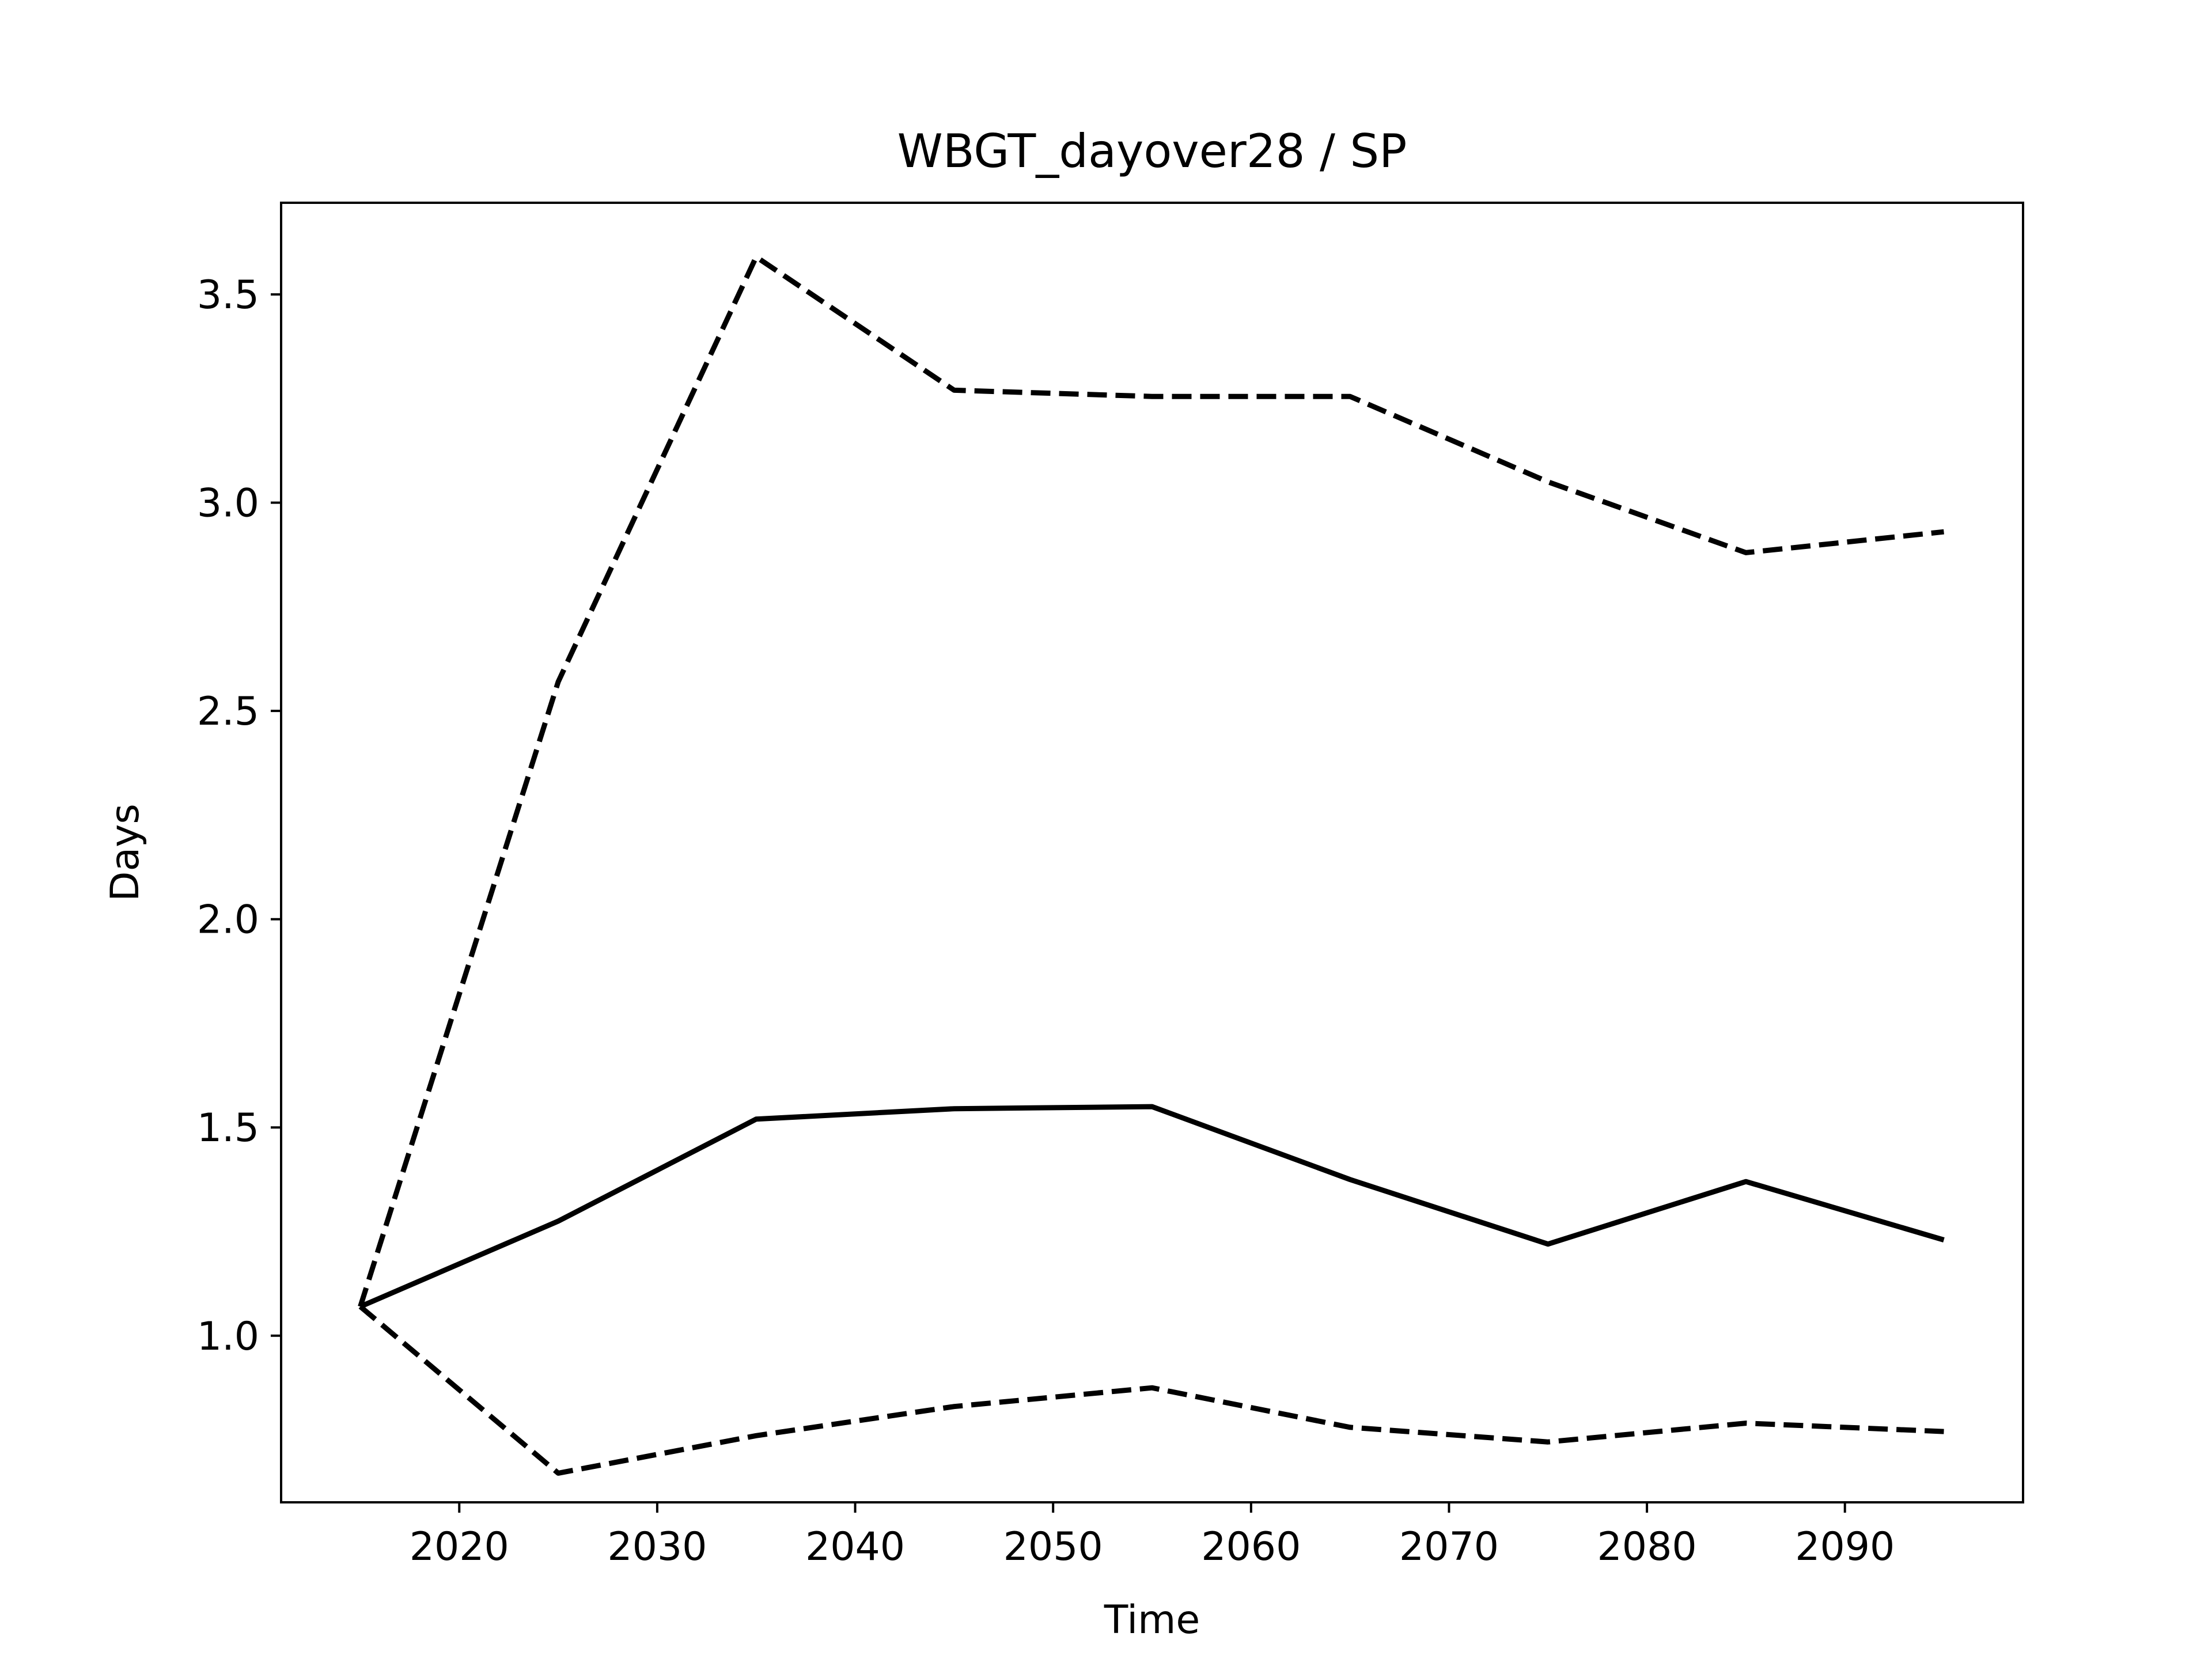  What do you see at coordinates (1053, 1547) in the screenshot?
I see `x-tick-label: 2050` at bounding box center [1053, 1547].